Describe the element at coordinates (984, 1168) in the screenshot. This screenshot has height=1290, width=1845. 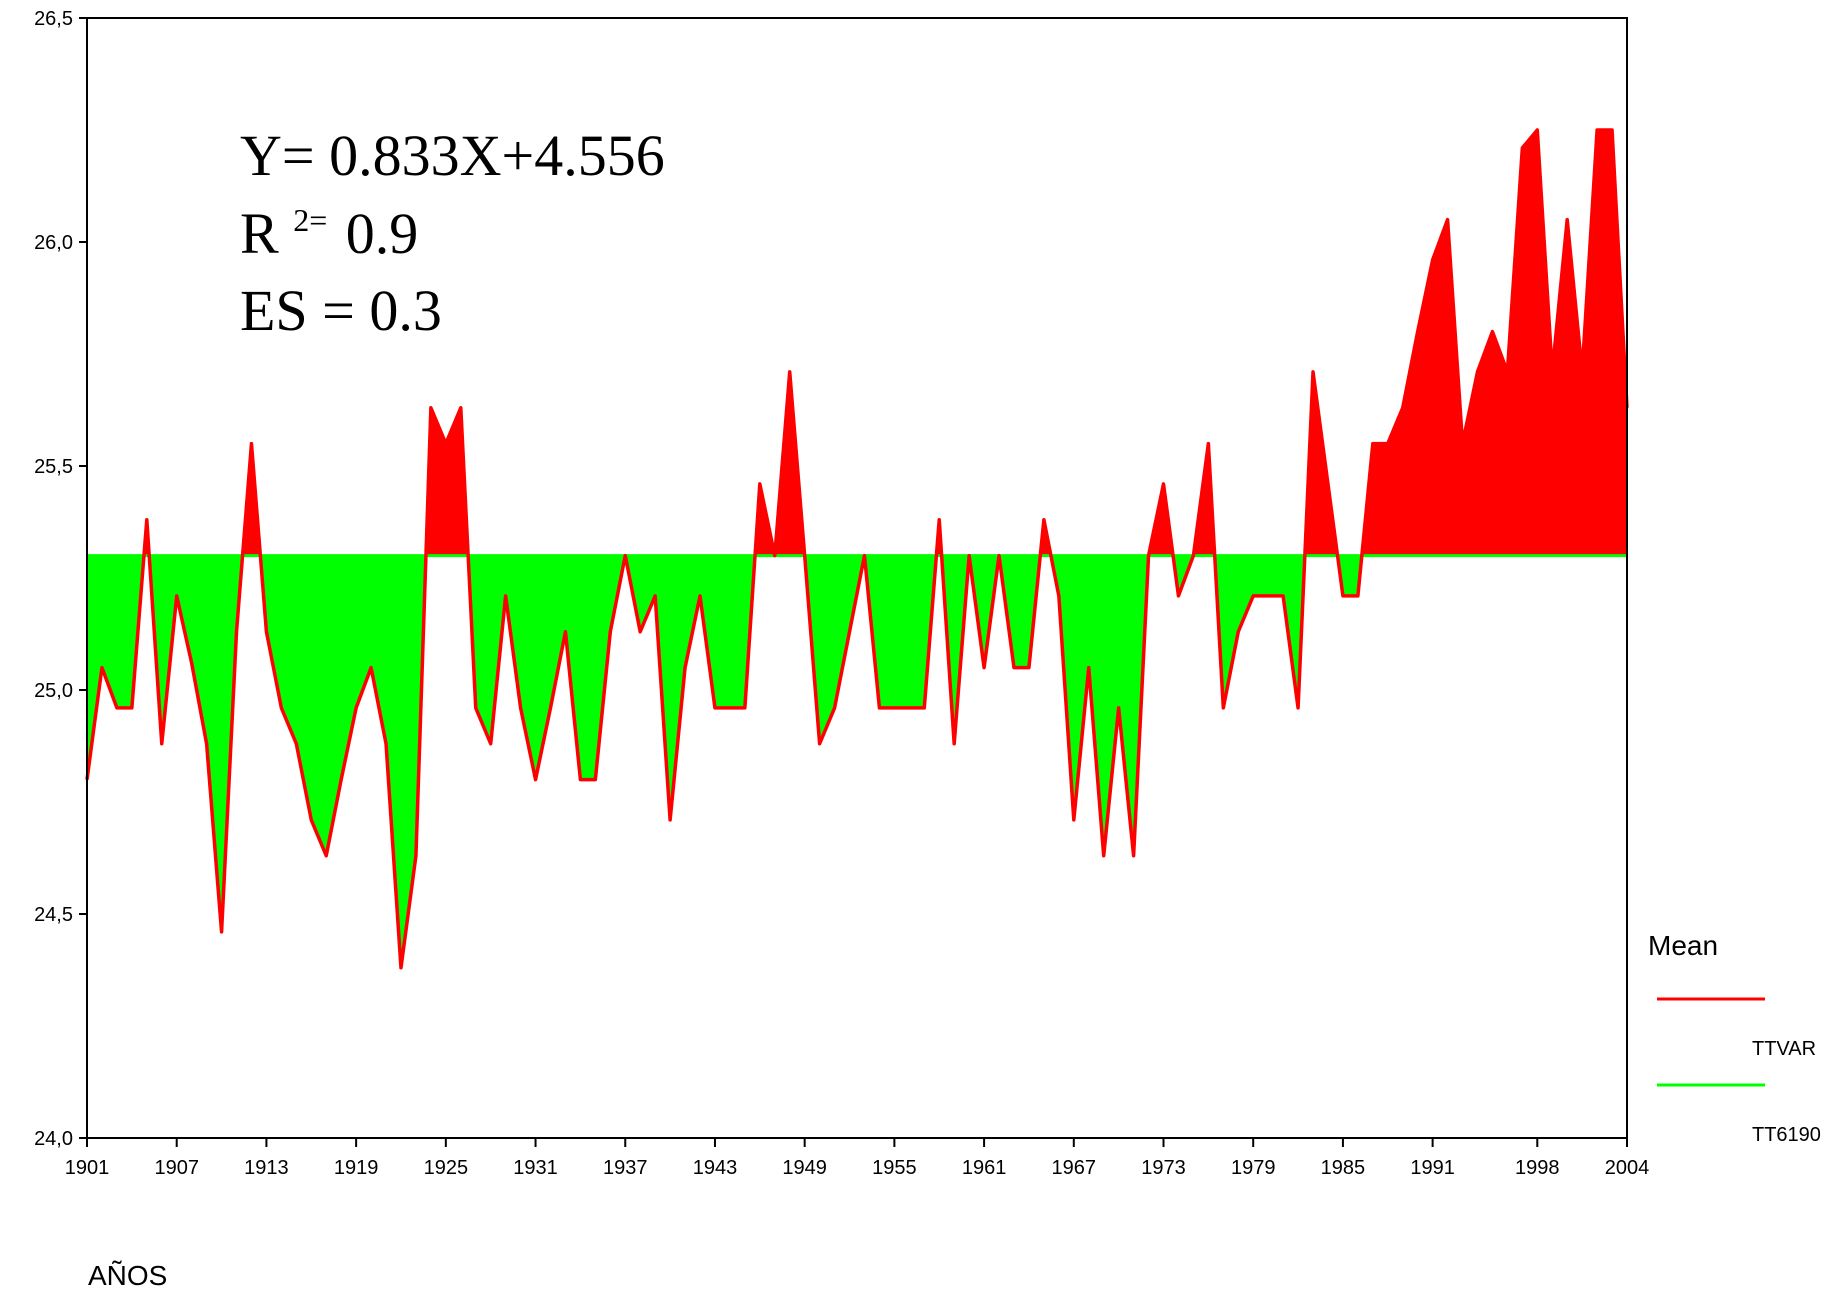
I see `x-tick-label: 1961` at that location.